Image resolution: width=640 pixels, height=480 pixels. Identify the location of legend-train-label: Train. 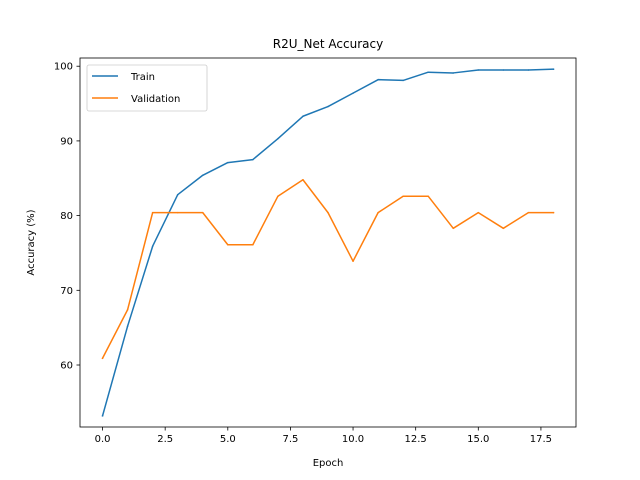
(142, 77).